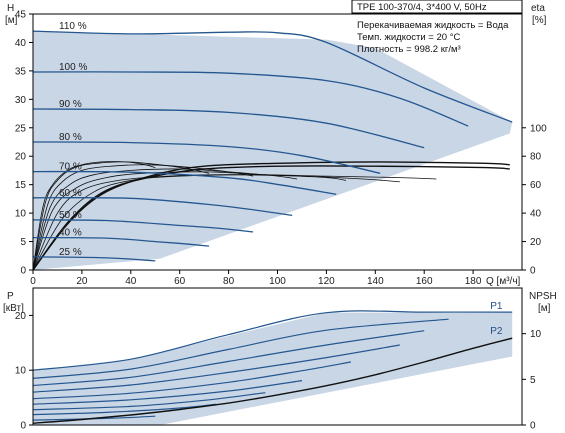 This screenshot has height=433, width=565. I want to click on speed-label: 70 %, so click(70, 167).